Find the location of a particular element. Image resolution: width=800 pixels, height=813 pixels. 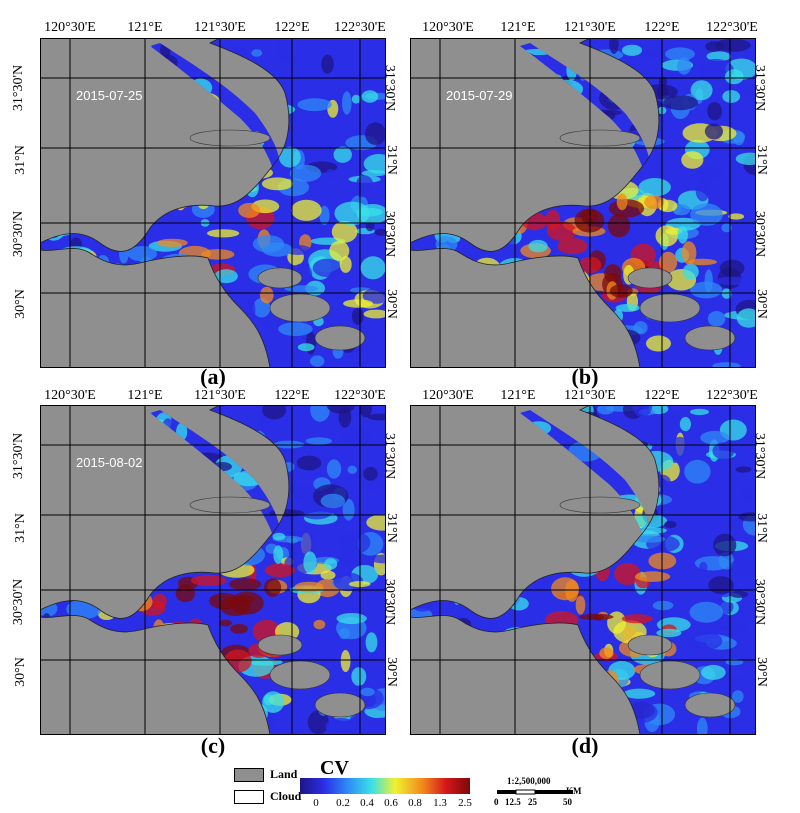

colorbar-tick-3: 0.6 is located at coordinates (391, 803).